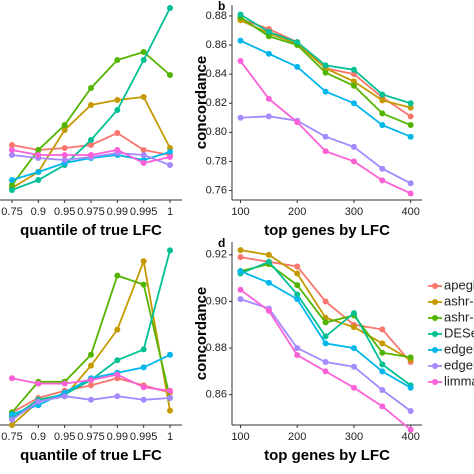 The width and height of the screenshot is (474, 474). Describe the element at coordinates (459, 348) in the screenshot. I see `legend-label: edgeF` at that location.